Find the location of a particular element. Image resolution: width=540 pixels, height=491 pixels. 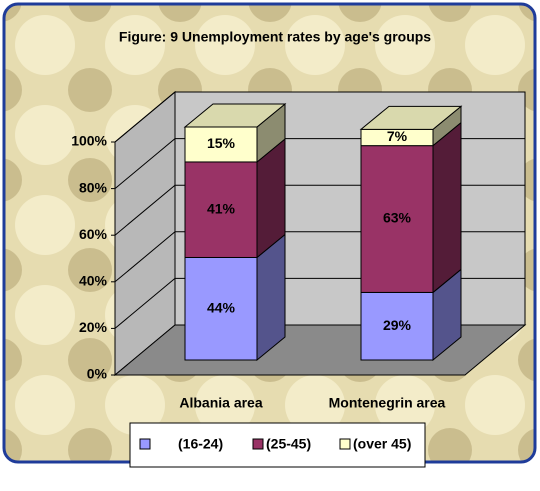

y-tick-label: 100% is located at coordinates (89, 141).